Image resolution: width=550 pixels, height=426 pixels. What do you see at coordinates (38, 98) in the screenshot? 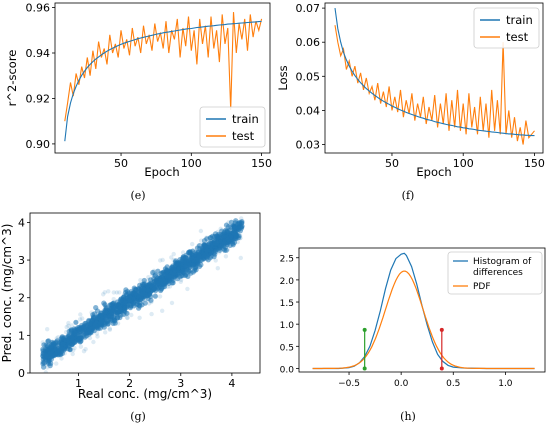
I see `y-tick-label: 0.92` at bounding box center [38, 98].